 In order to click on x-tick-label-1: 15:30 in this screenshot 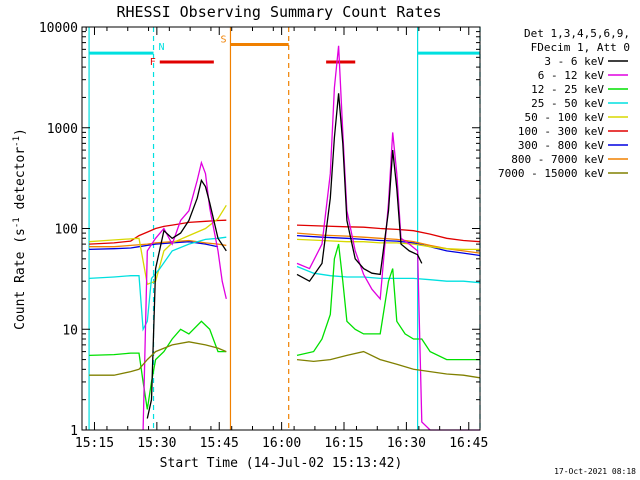, I will do `click(156, 443)`.